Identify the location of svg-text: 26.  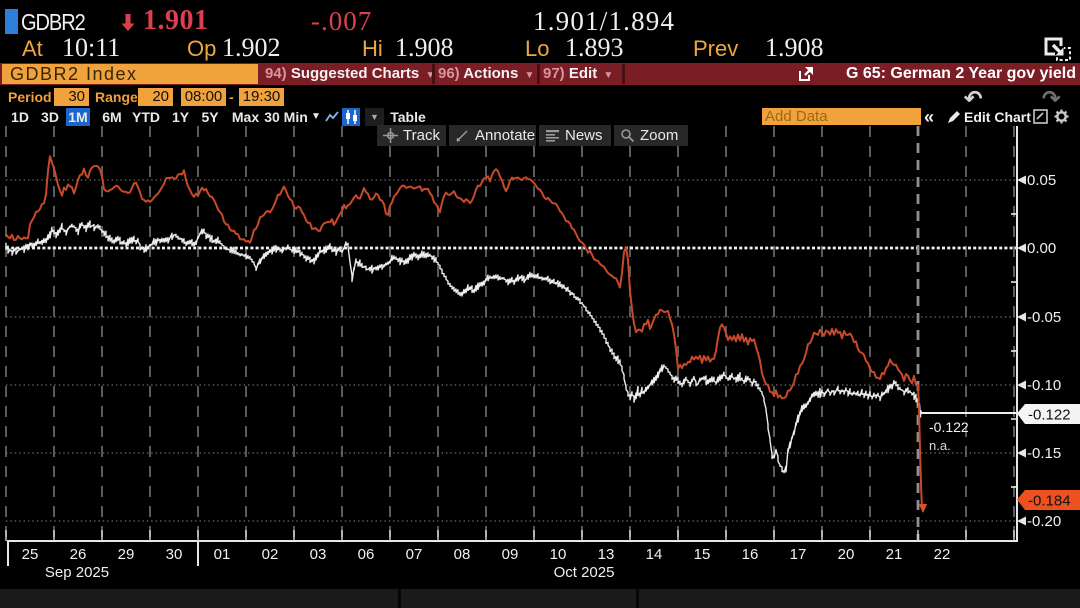
(78, 554).